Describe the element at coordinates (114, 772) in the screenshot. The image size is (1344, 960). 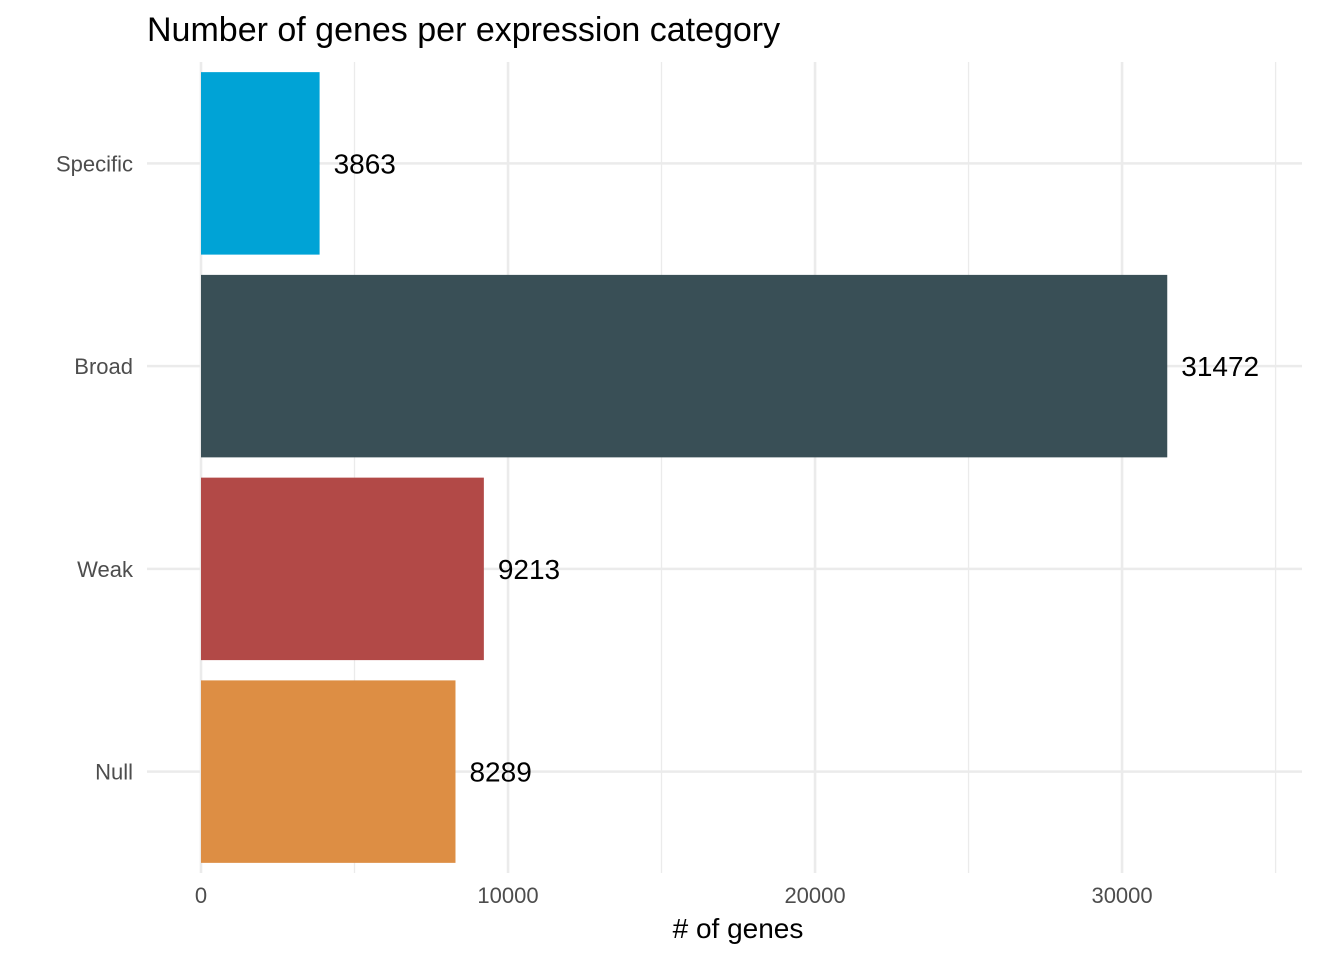
I see `y-tick-label-null: Null` at that location.